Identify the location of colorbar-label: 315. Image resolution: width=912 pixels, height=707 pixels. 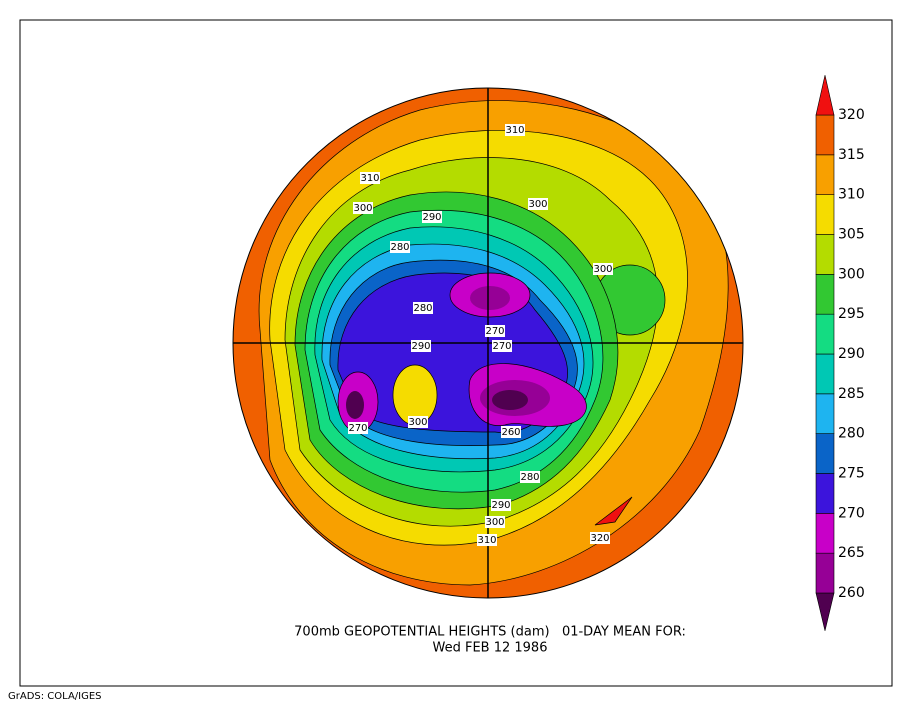
(851, 155).